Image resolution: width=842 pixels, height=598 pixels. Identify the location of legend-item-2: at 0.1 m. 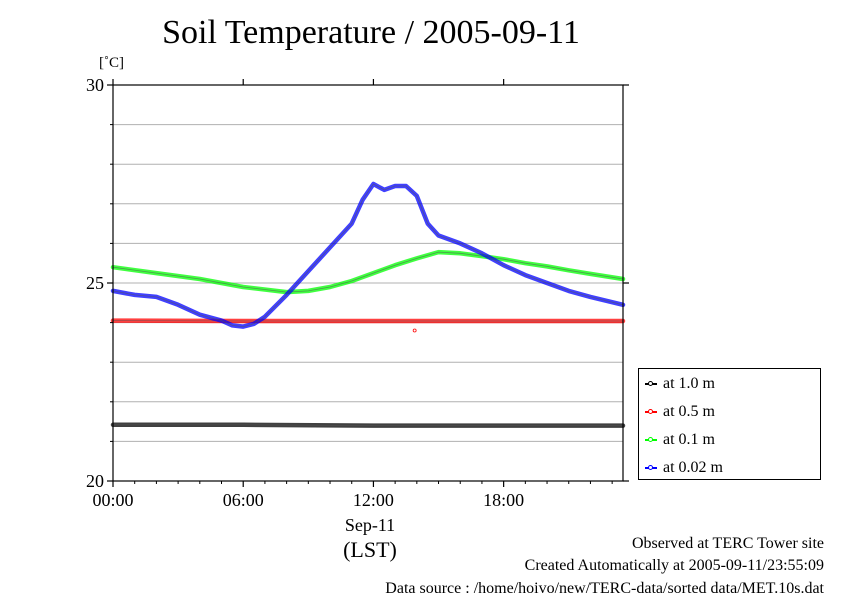
(680, 440).